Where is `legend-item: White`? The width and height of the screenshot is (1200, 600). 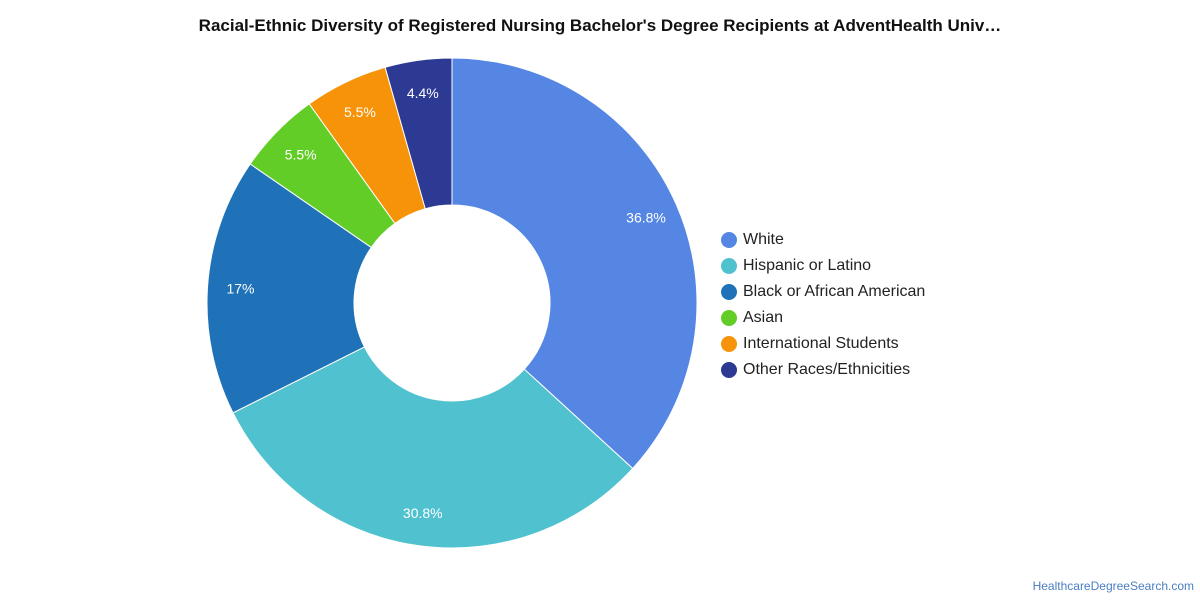
legend-item: White is located at coordinates (823, 240).